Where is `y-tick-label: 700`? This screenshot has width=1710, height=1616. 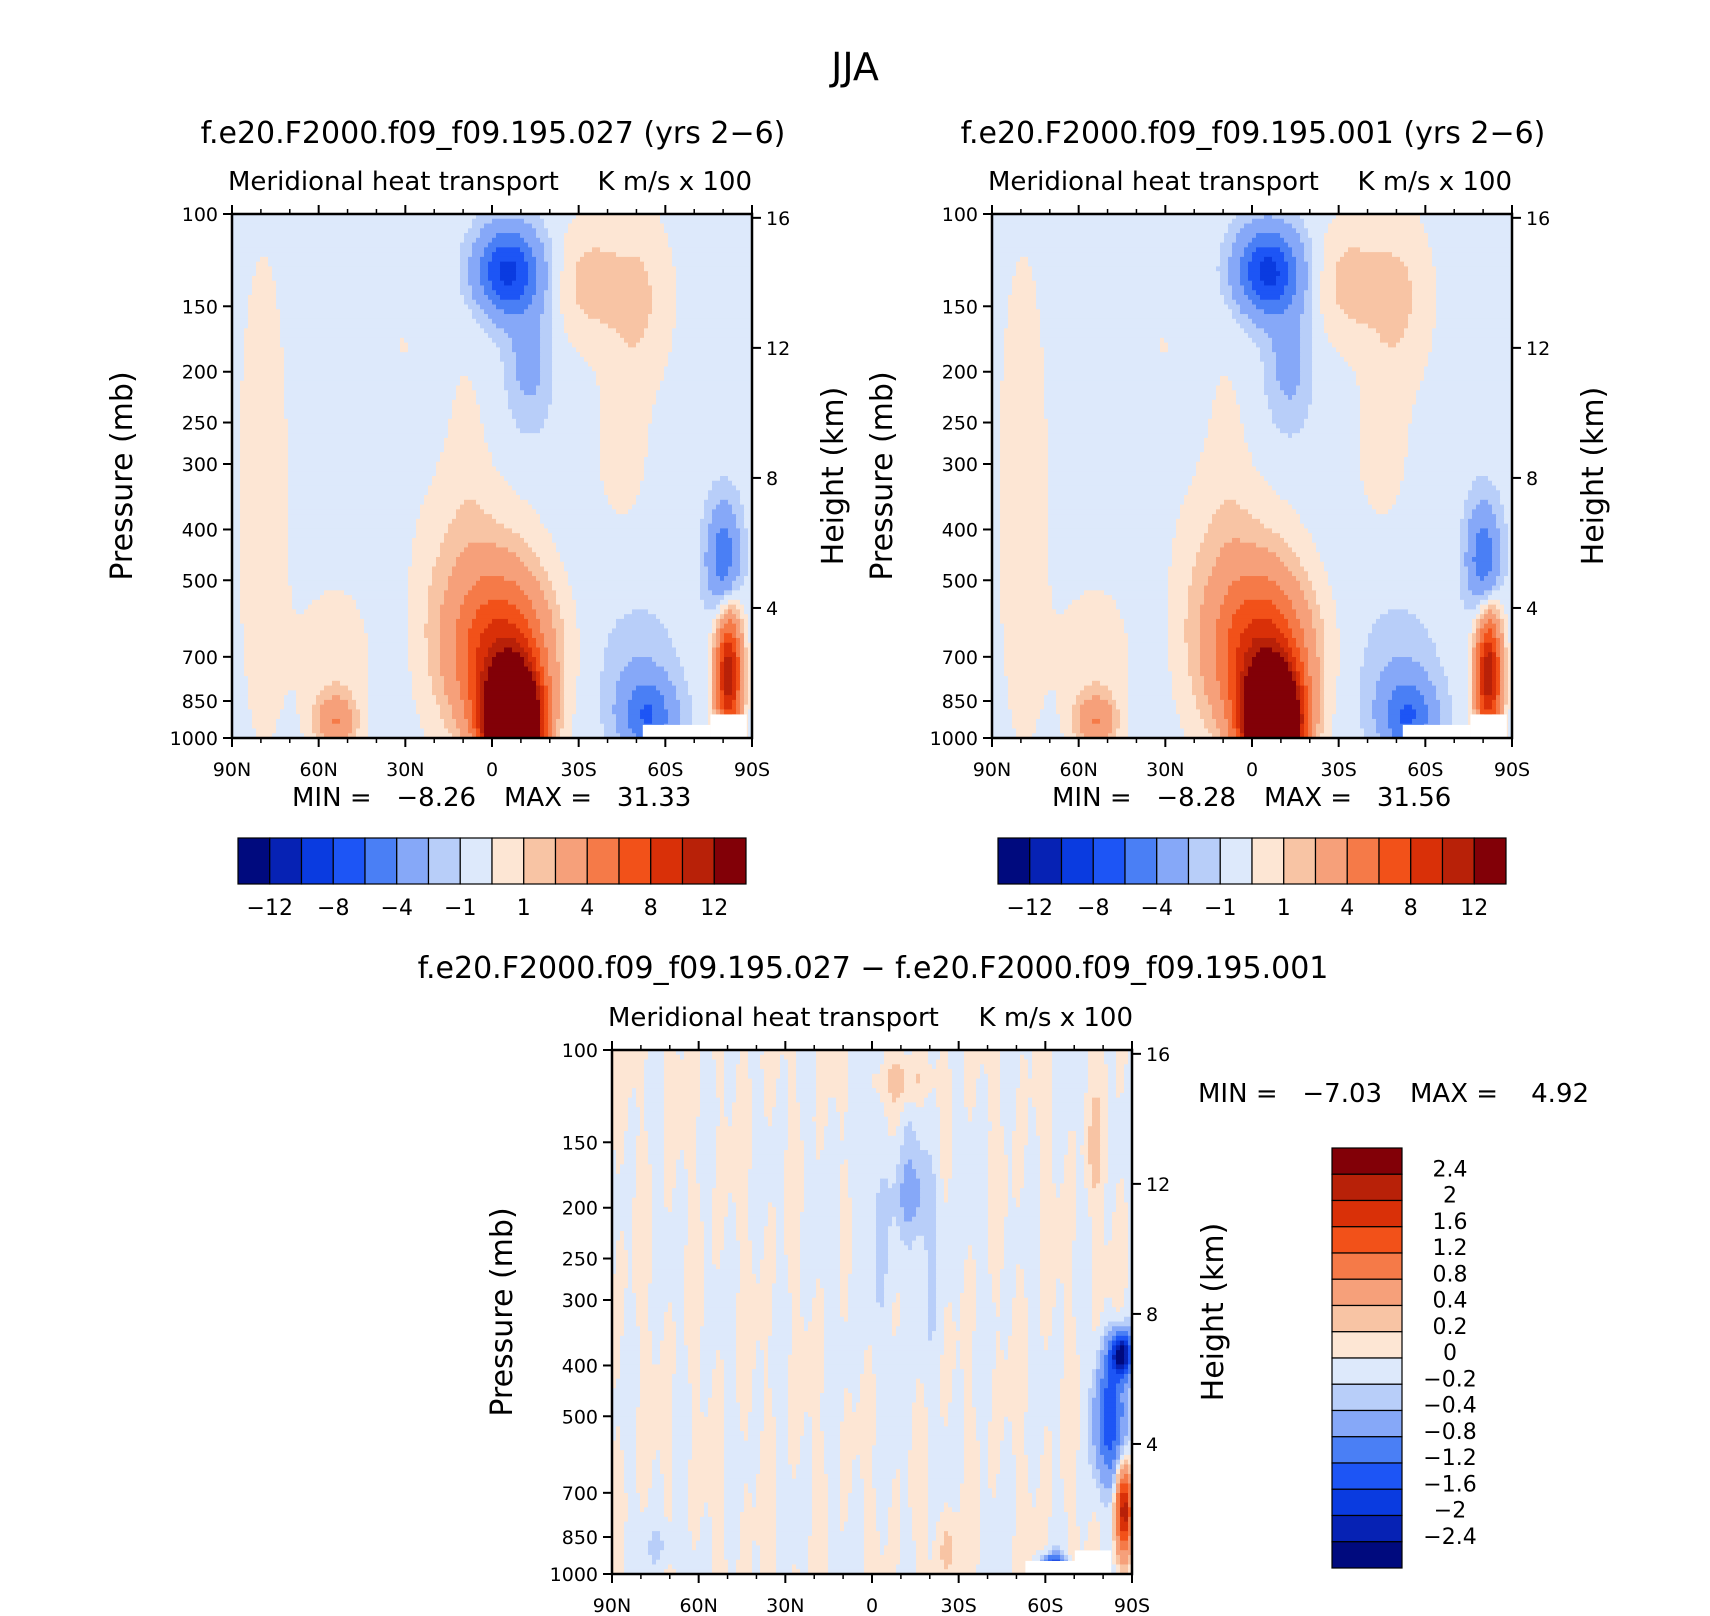 y-tick-label: 700 is located at coordinates (580, 1494).